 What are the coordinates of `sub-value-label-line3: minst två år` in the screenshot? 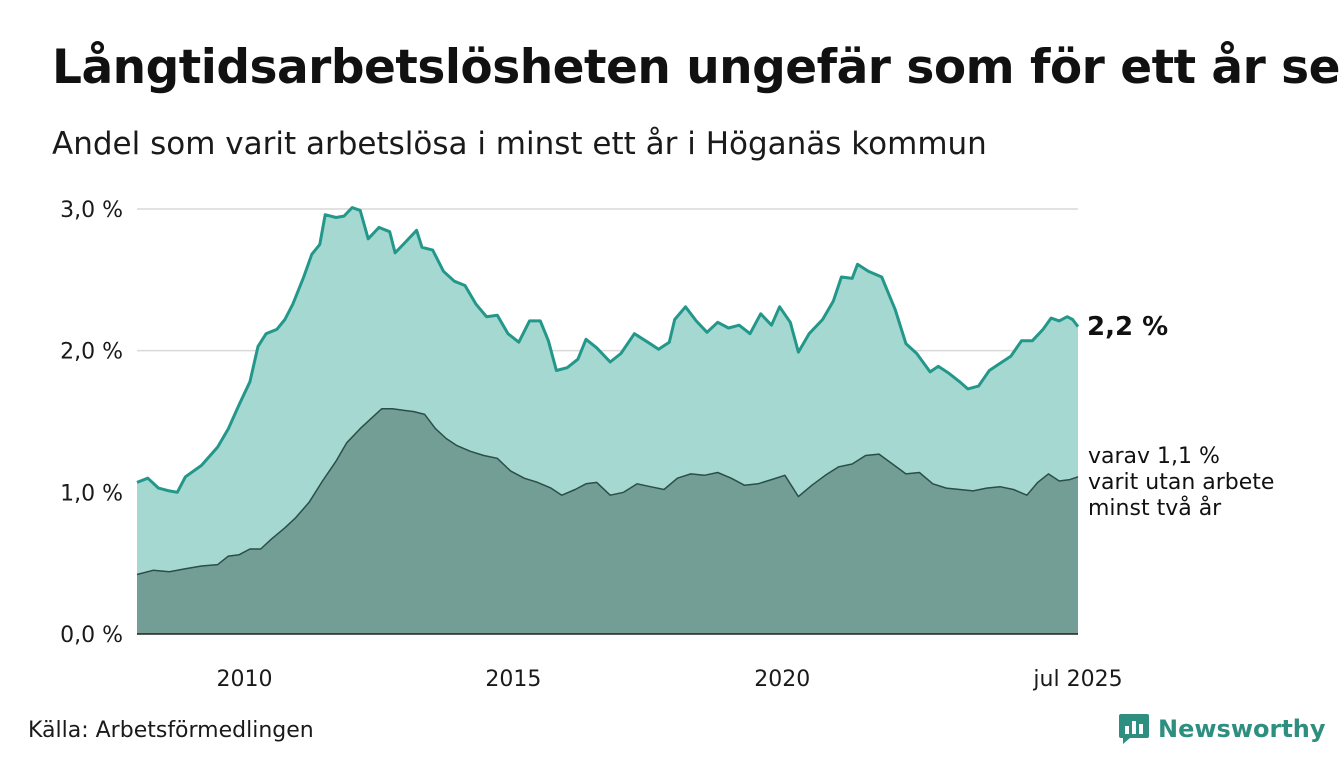 It's located at (1155, 508).